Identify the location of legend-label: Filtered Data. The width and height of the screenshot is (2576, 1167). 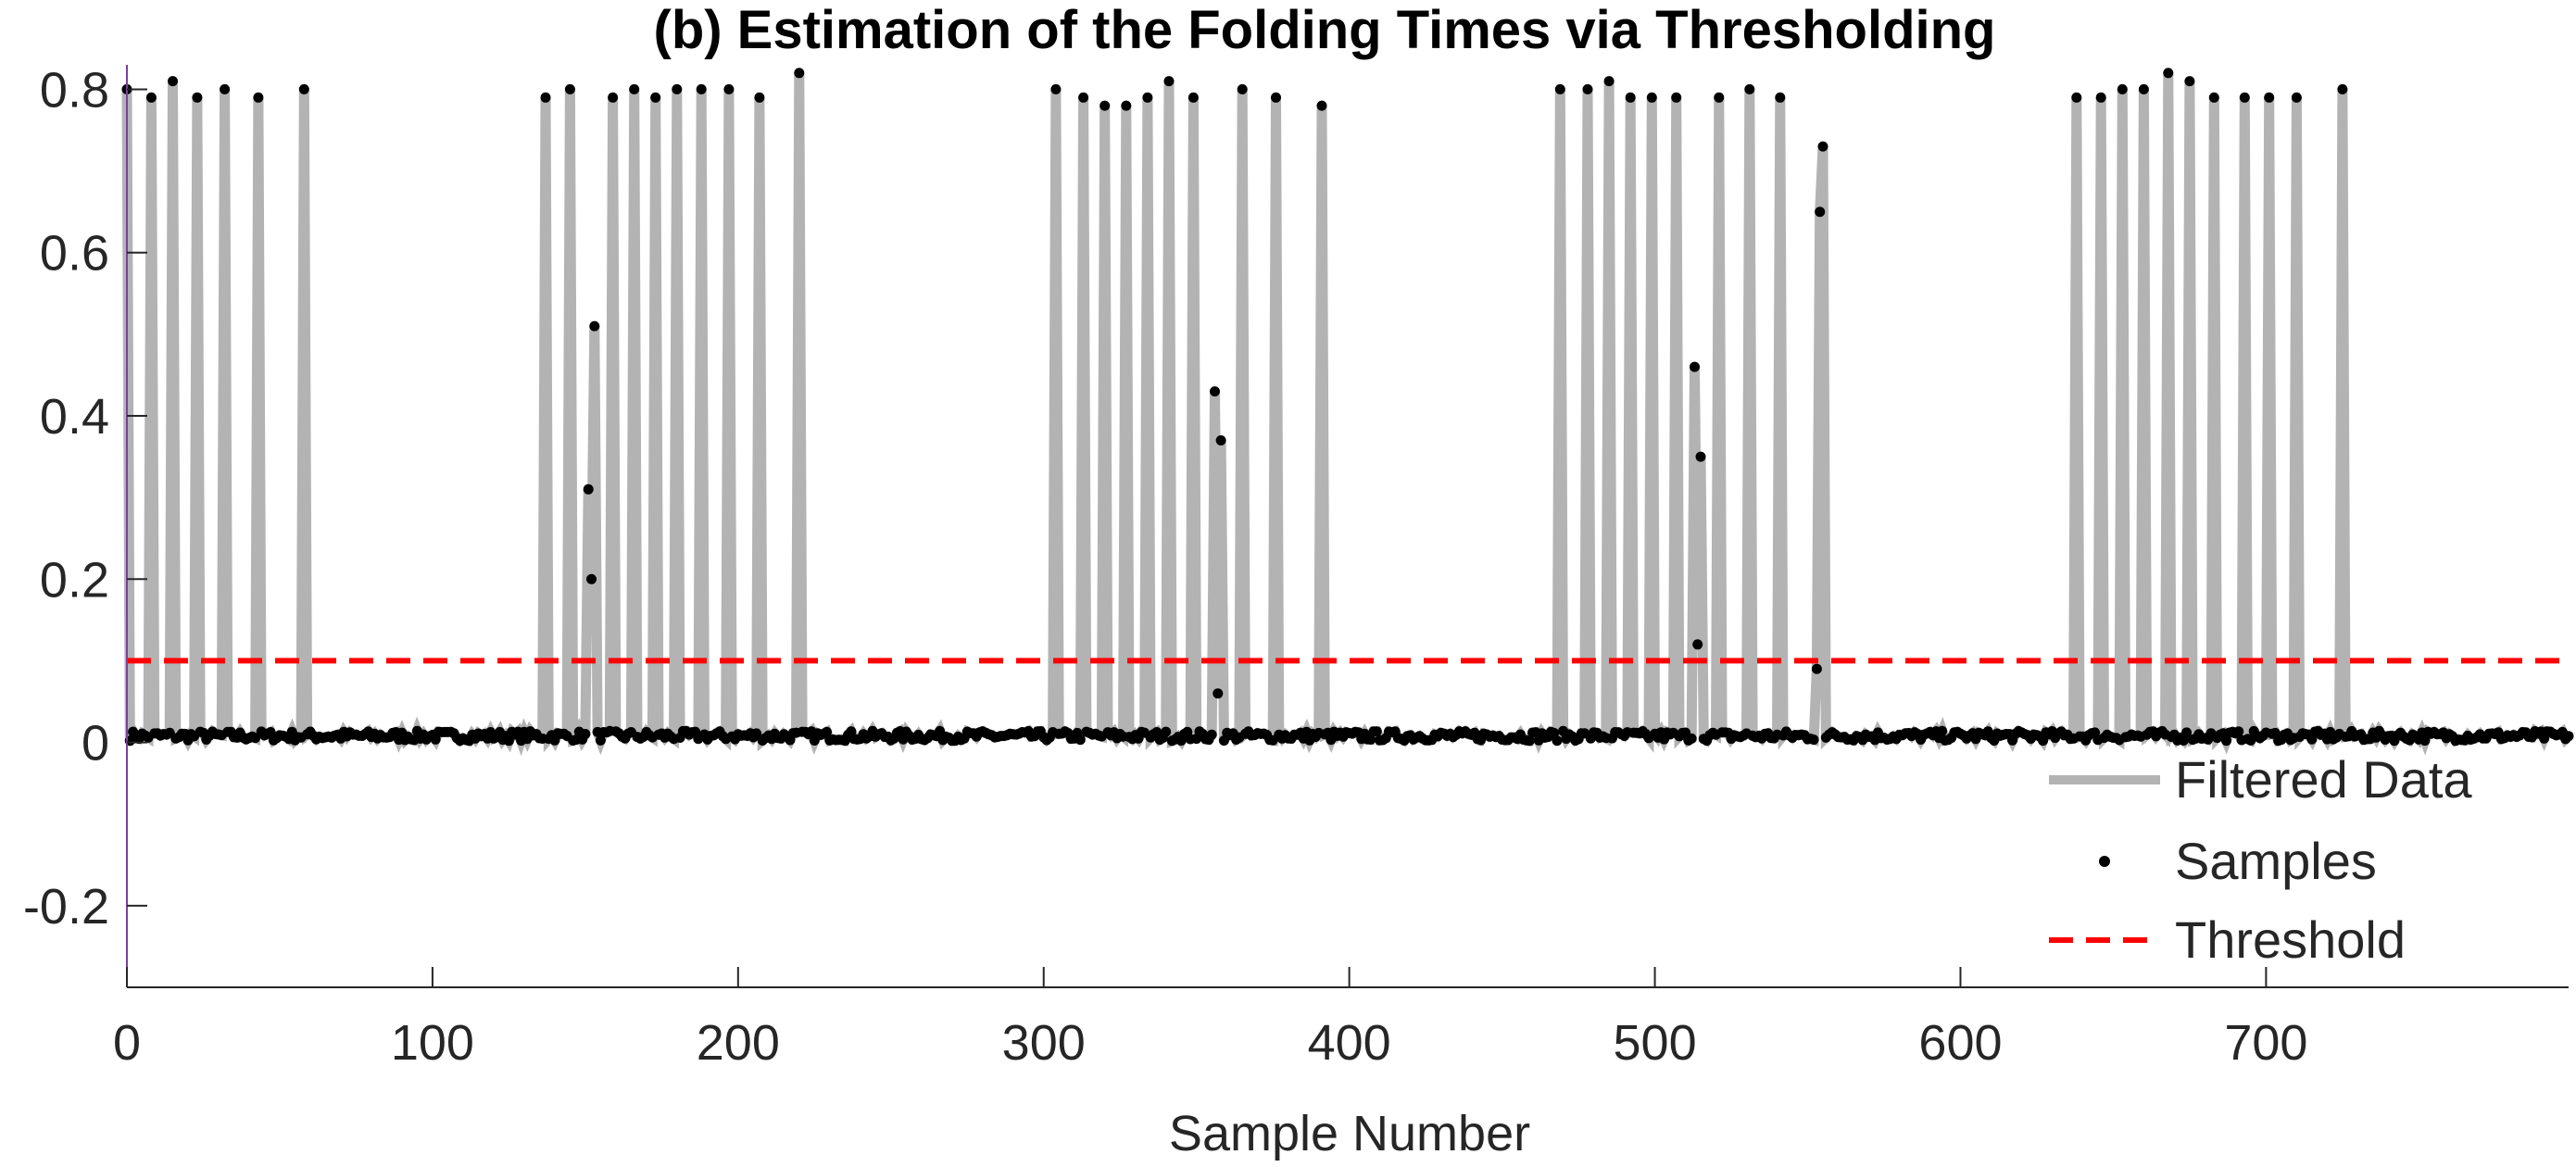
(2323, 780).